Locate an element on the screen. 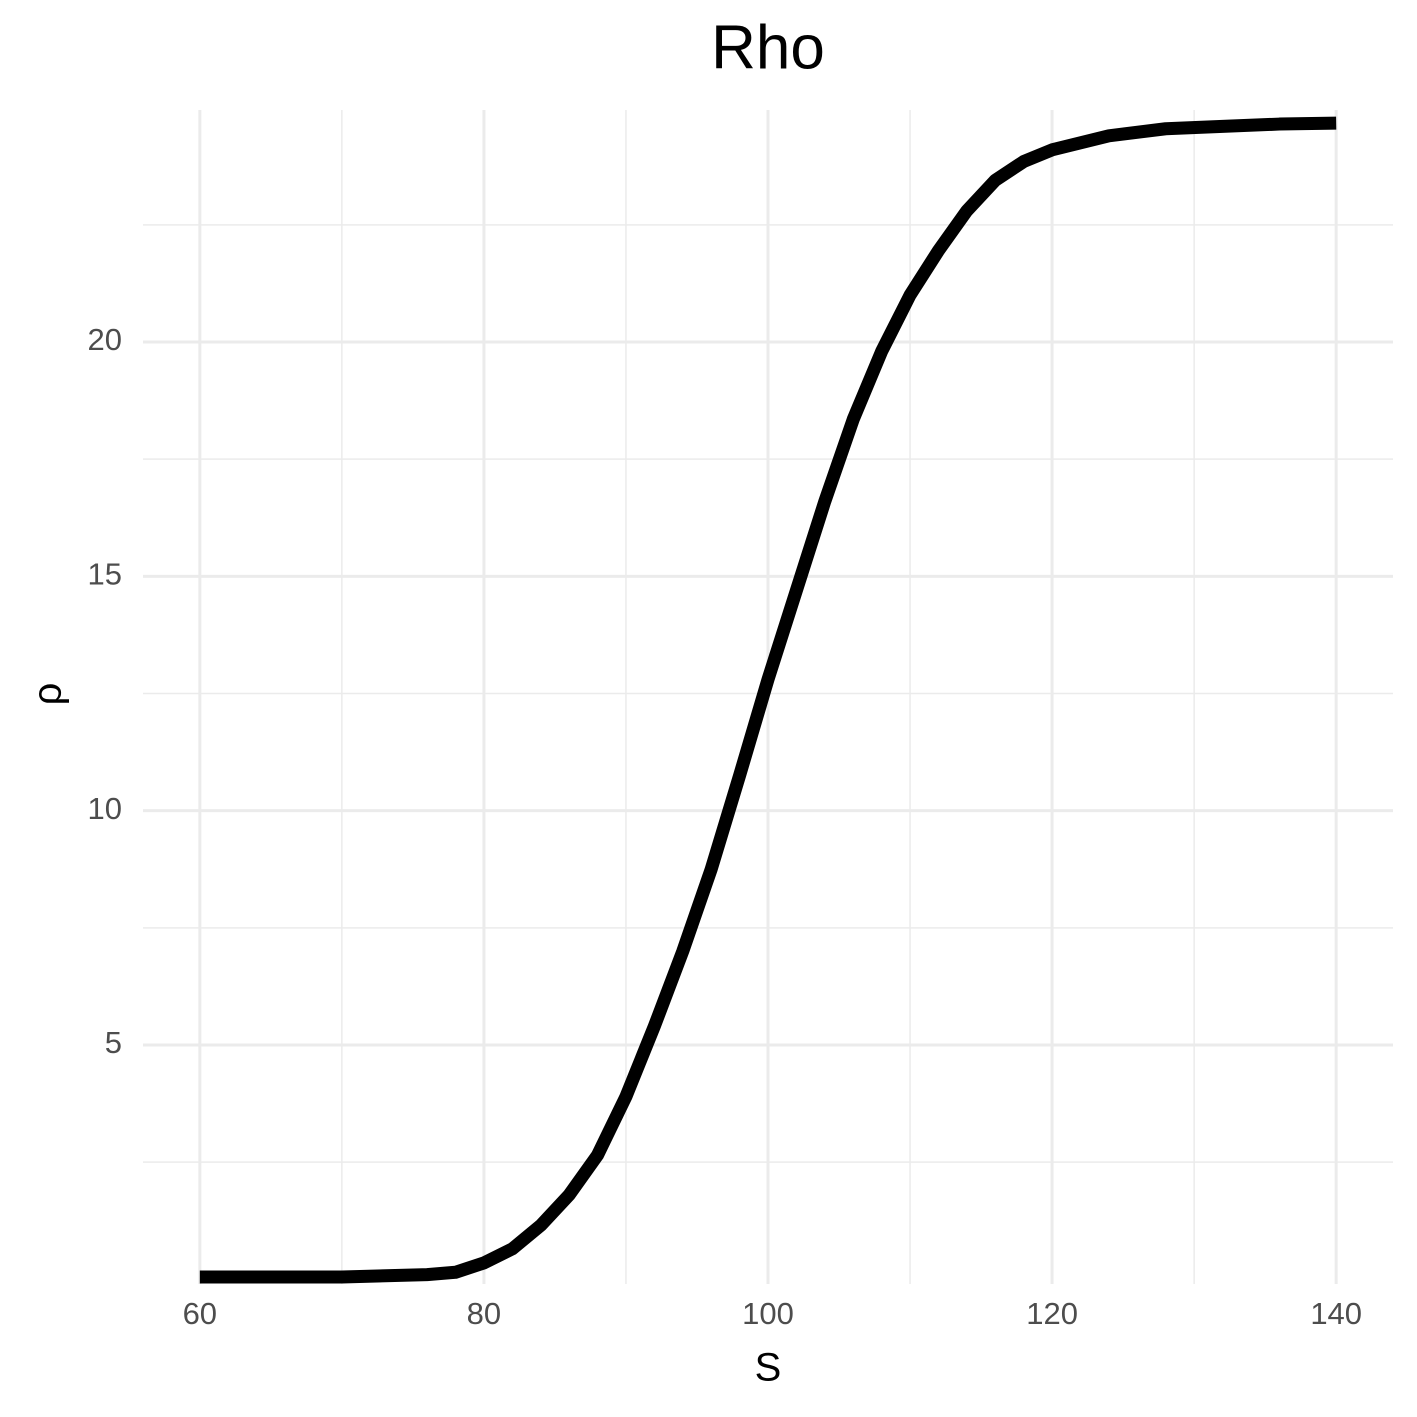  y-tick-label: 10 is located at coordinates (105, 808).